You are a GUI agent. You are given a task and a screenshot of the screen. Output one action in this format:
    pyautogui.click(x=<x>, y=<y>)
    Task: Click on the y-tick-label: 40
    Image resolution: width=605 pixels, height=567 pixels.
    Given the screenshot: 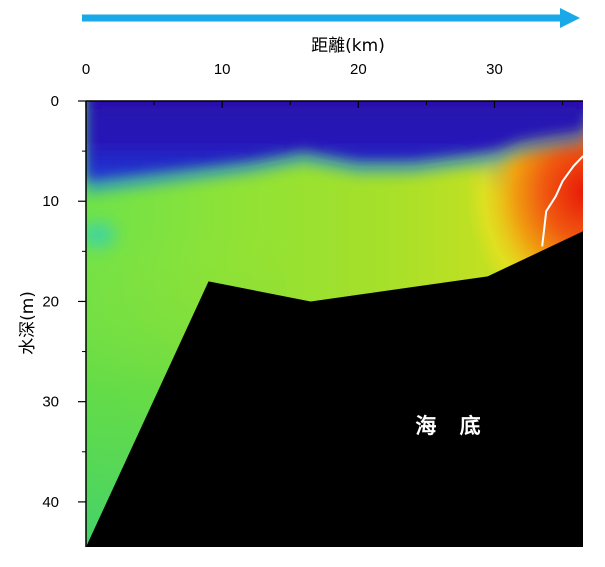 What is the action you would take?
    pyautogui.click(x=50, y=502)
    